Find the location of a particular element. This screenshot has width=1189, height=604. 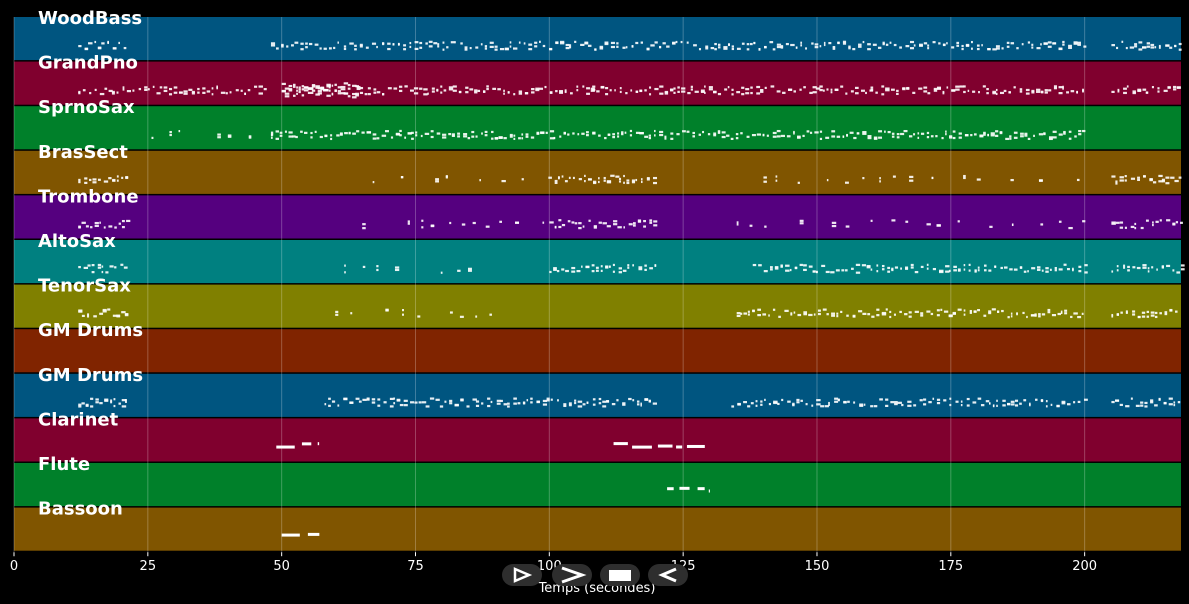

rewind-button is located at coordinates (668, 575).